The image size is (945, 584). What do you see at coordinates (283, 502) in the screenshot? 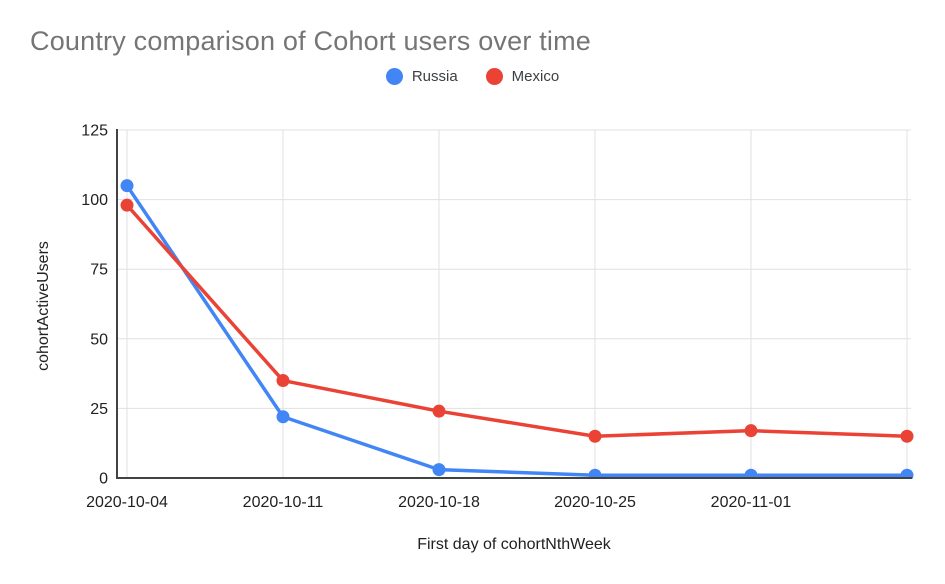
I see `x-tick-label-1: 2020-10-11` at bounding box center [283, 502].